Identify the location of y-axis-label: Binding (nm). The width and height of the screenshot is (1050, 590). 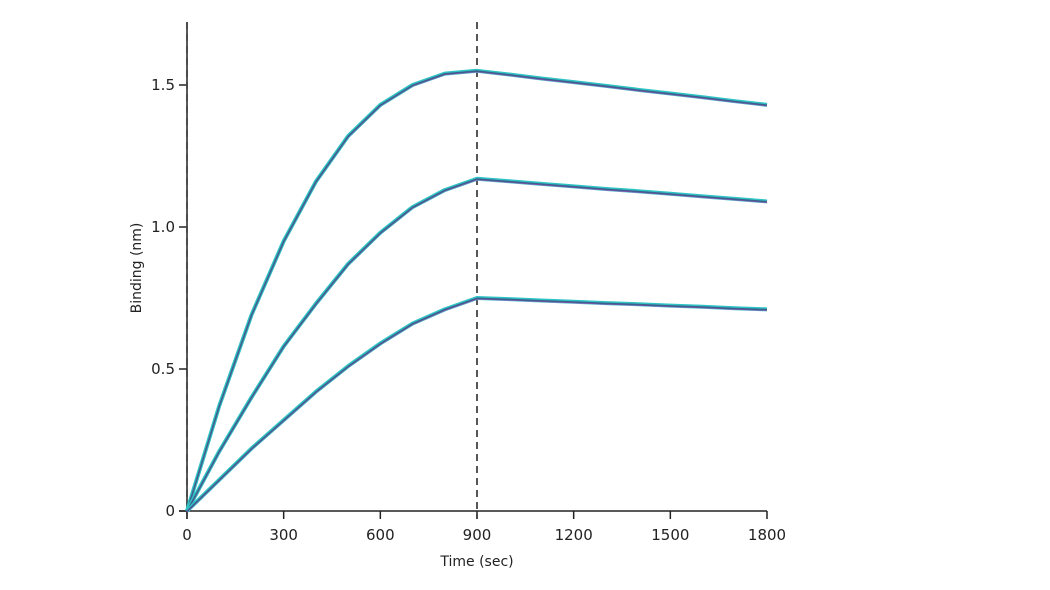
(137, 268).